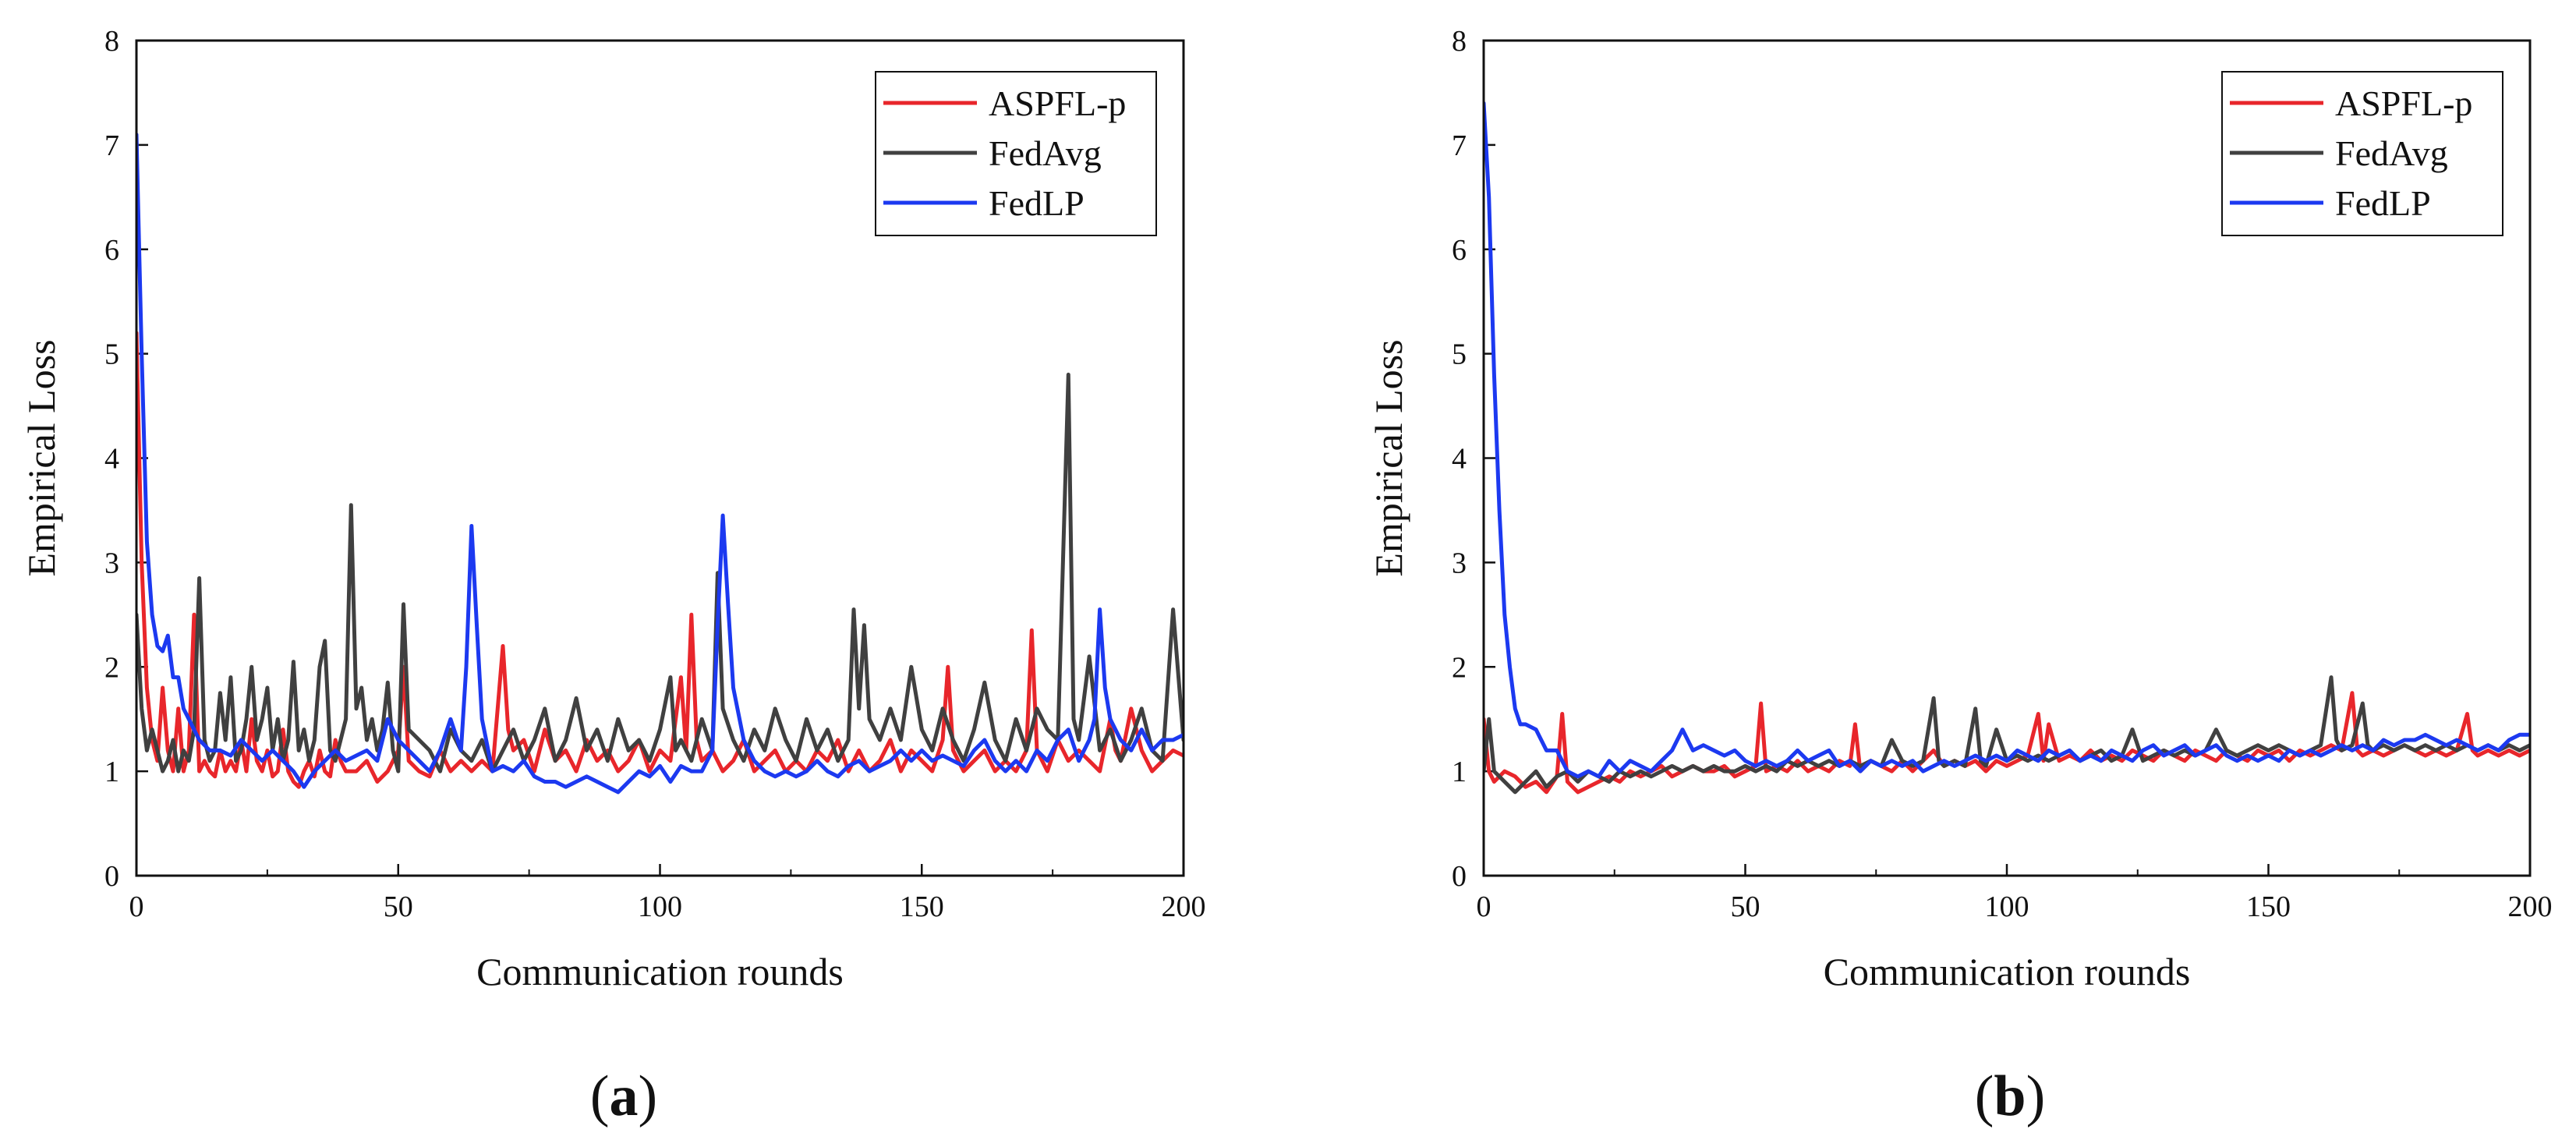  I want to click on panel-label: (b), so click(2010, 1096).